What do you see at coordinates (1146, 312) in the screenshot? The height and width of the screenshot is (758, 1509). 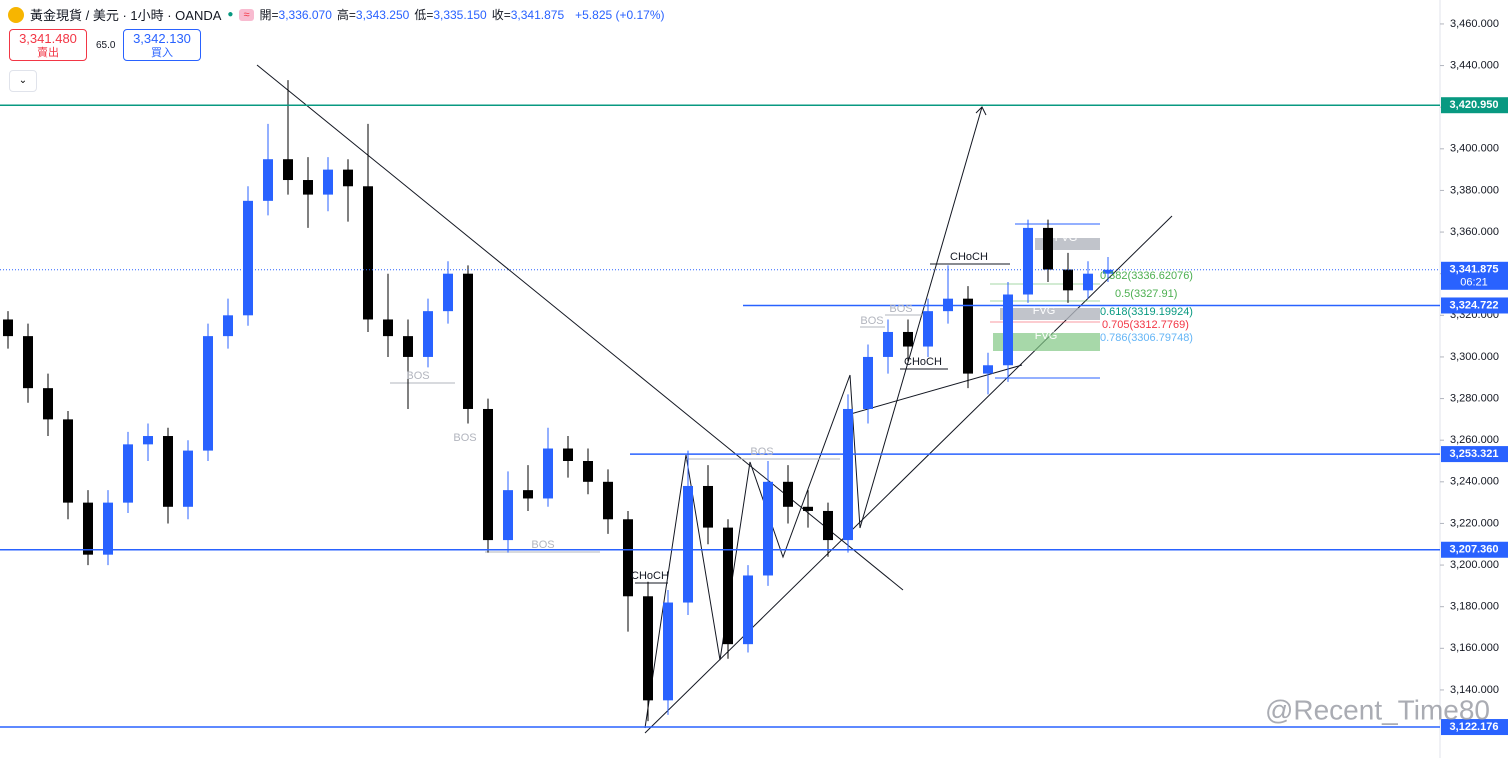 I see `fib-label: 0.618(3319.19924)` at bounding box center [1146, 312].